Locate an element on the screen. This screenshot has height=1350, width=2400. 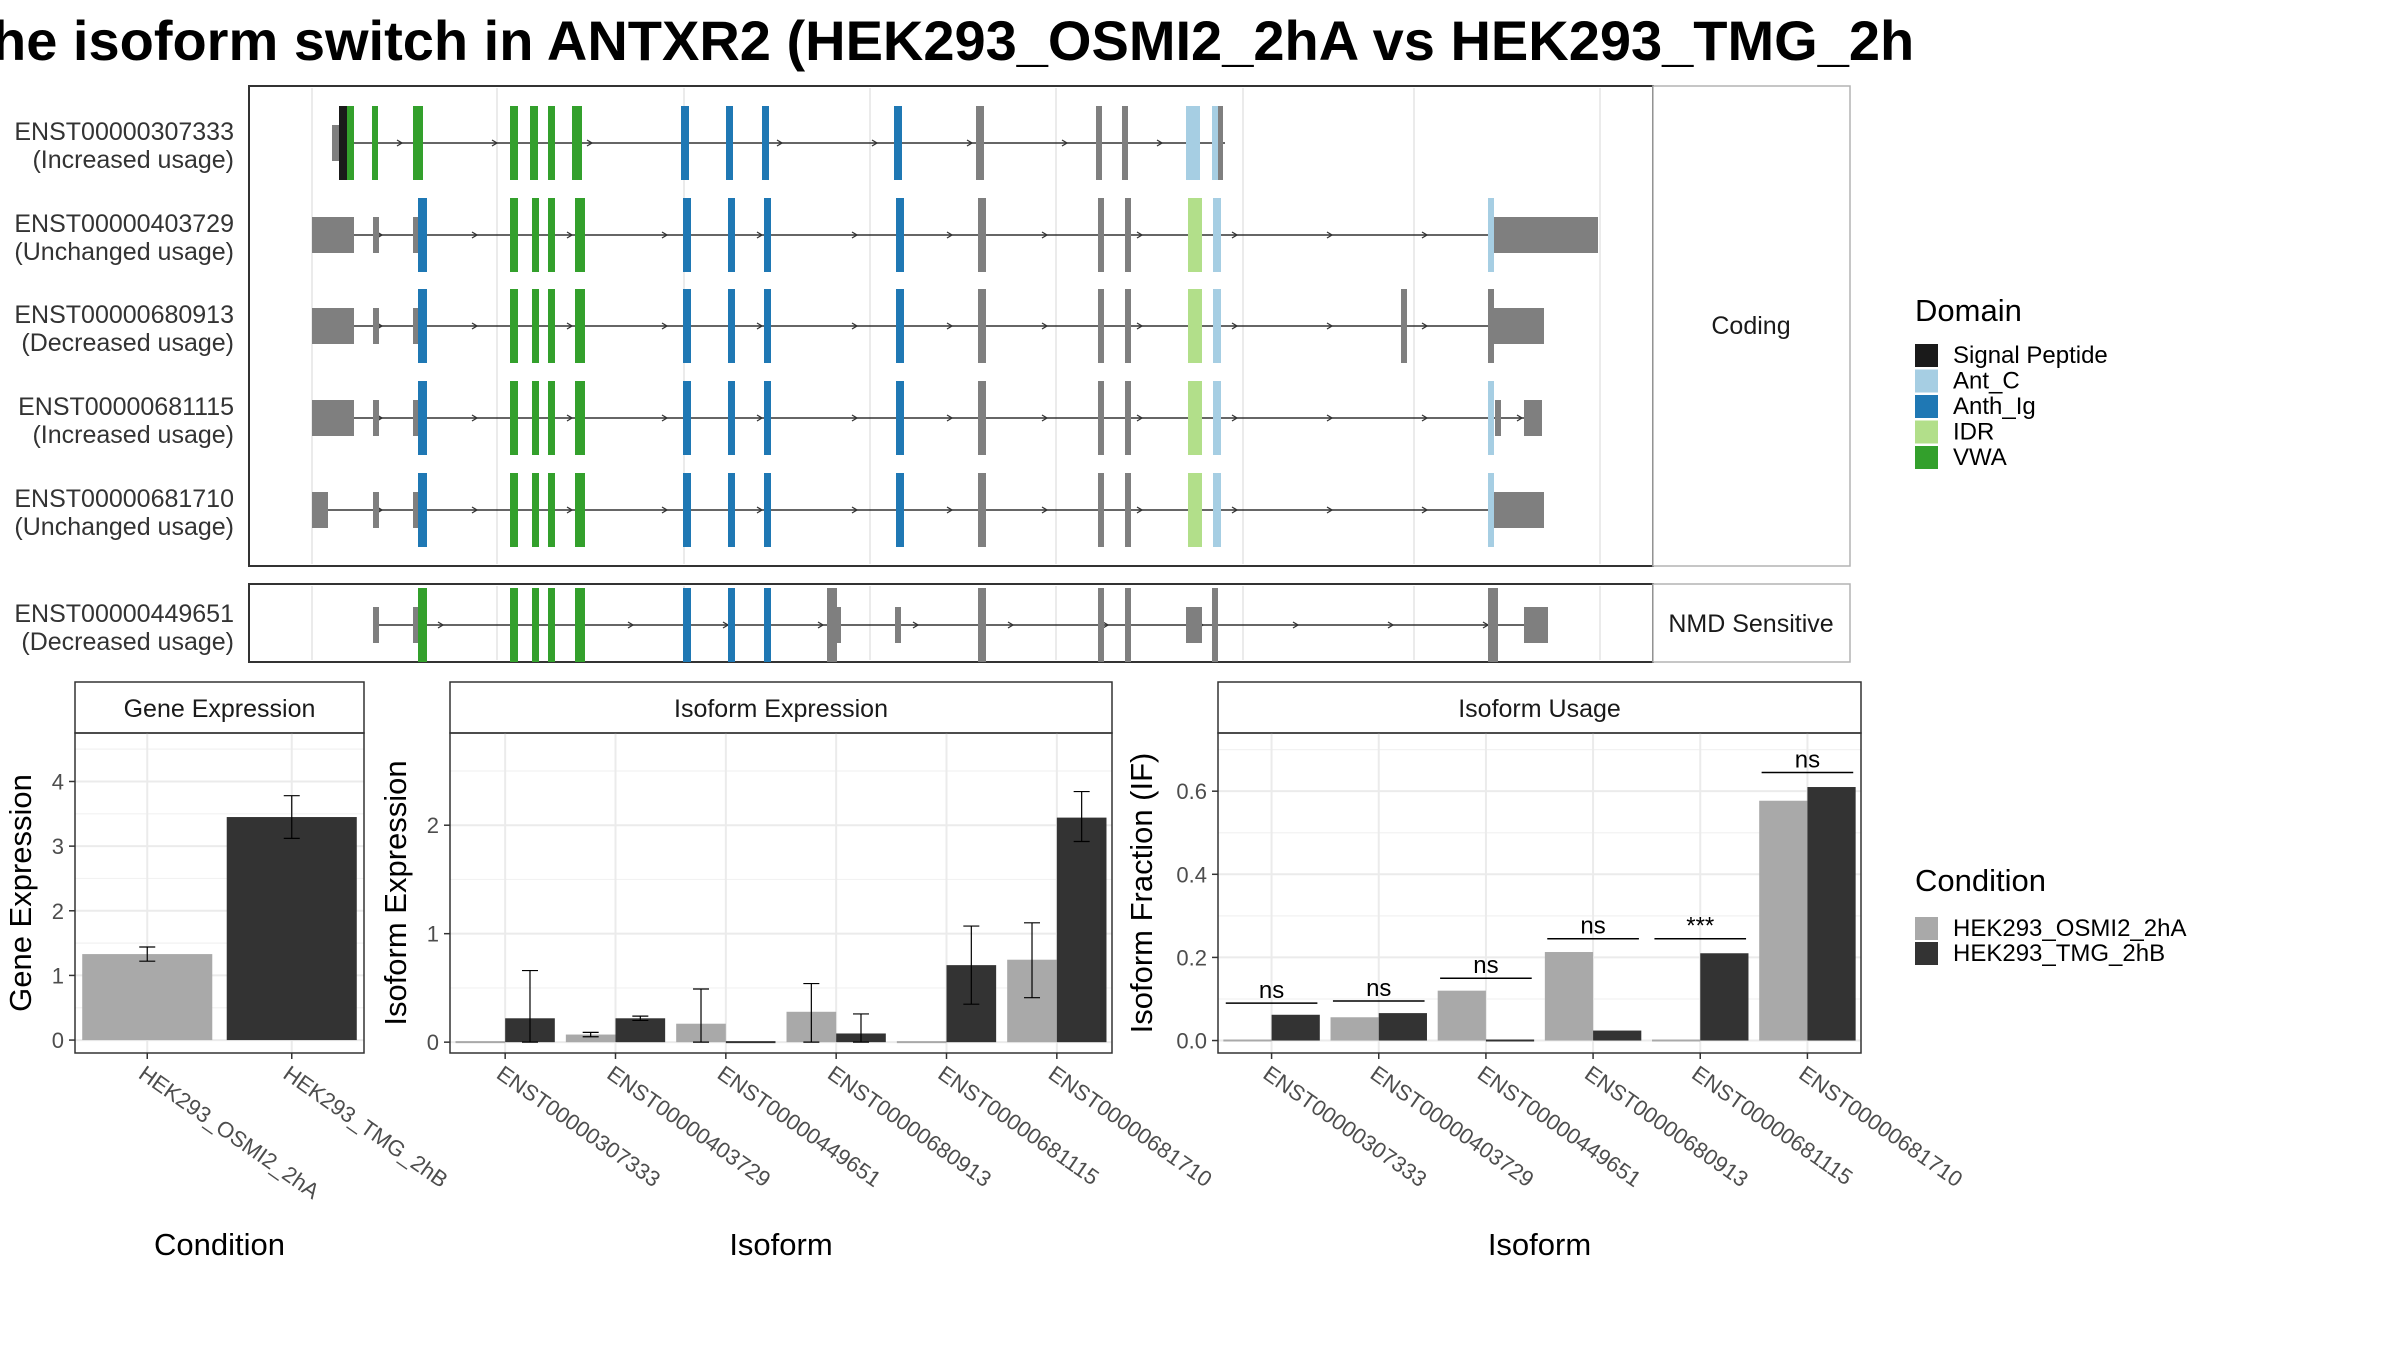
domain-legend-label: VWA is located at coordinates (1980, 457).